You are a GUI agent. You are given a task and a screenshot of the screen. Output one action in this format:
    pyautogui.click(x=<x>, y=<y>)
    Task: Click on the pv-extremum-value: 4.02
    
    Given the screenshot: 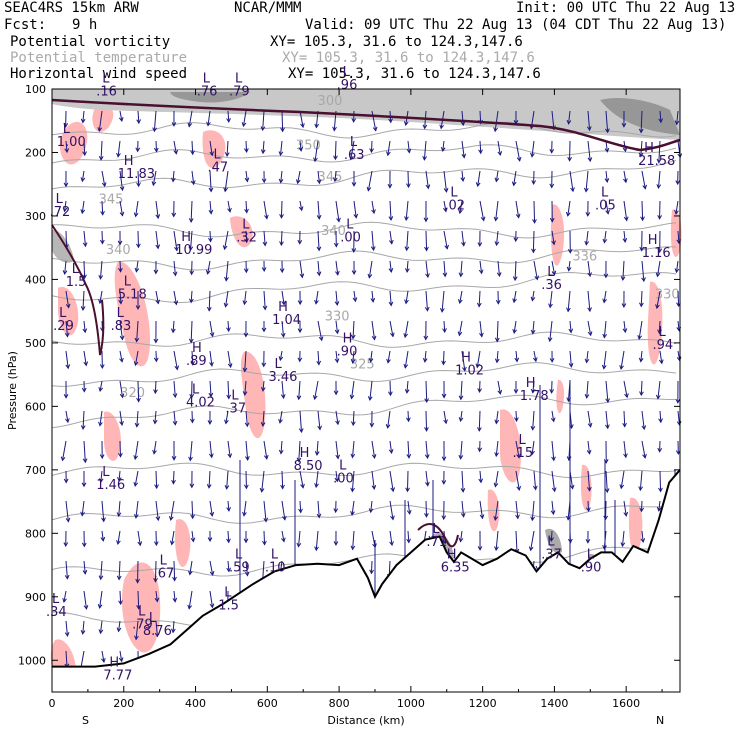 What is the action you would take?
    pyautogui.click(x=200, y=402)
    